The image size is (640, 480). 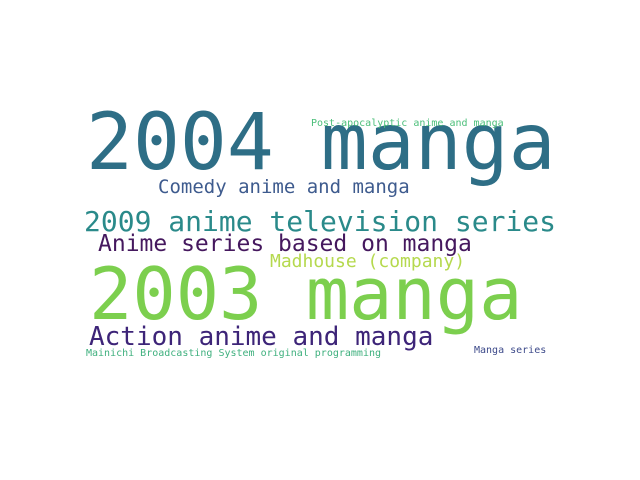 I want to click on word-manga-series: Manga series, so click(x=510, y=350).